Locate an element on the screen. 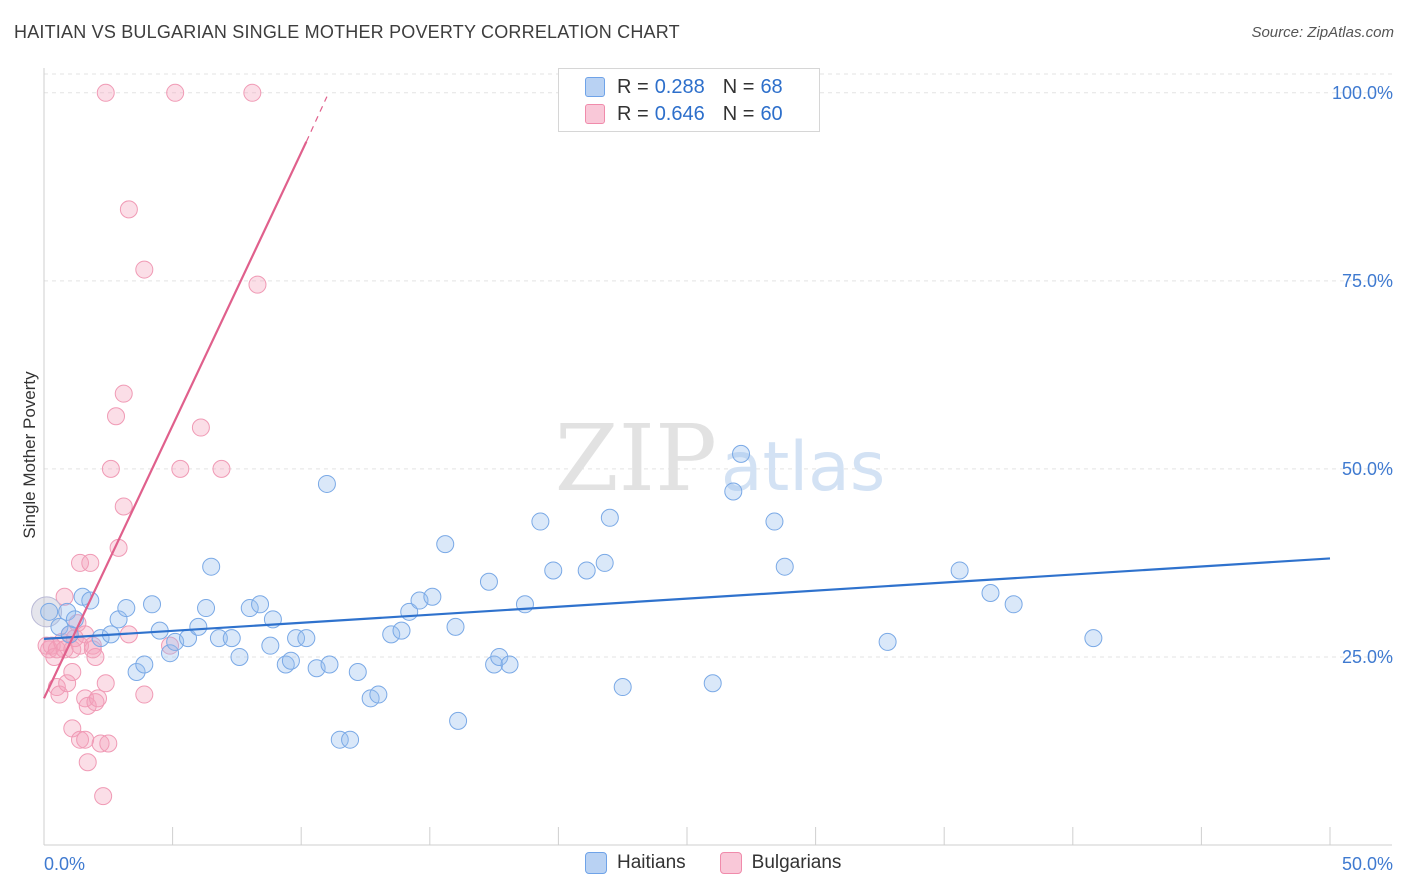  x-tick-label: 0.0% is located at coordinates (64, 864).